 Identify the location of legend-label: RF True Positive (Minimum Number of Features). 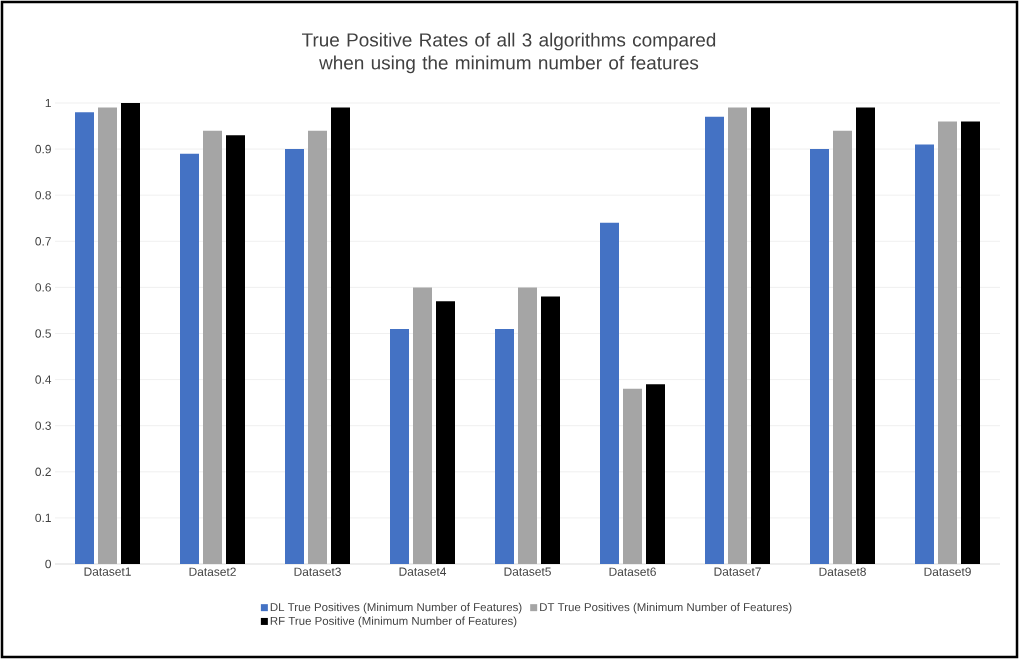
(393, 622).